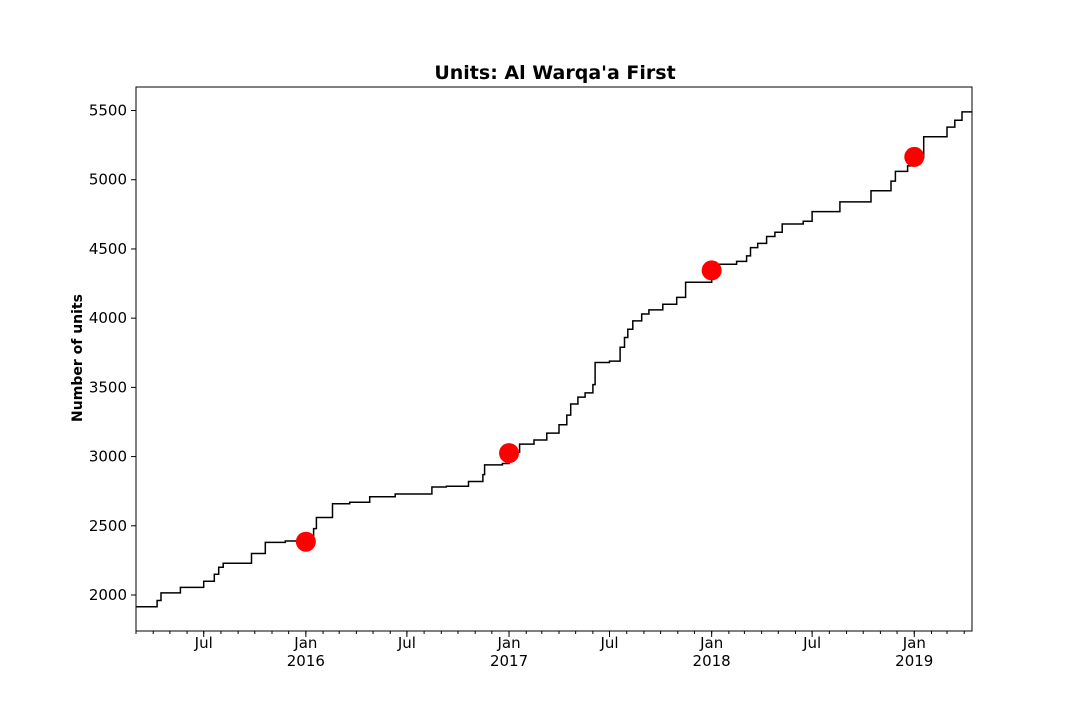  I want to click on x-tick-year-label: 2017, so click(509, 661).